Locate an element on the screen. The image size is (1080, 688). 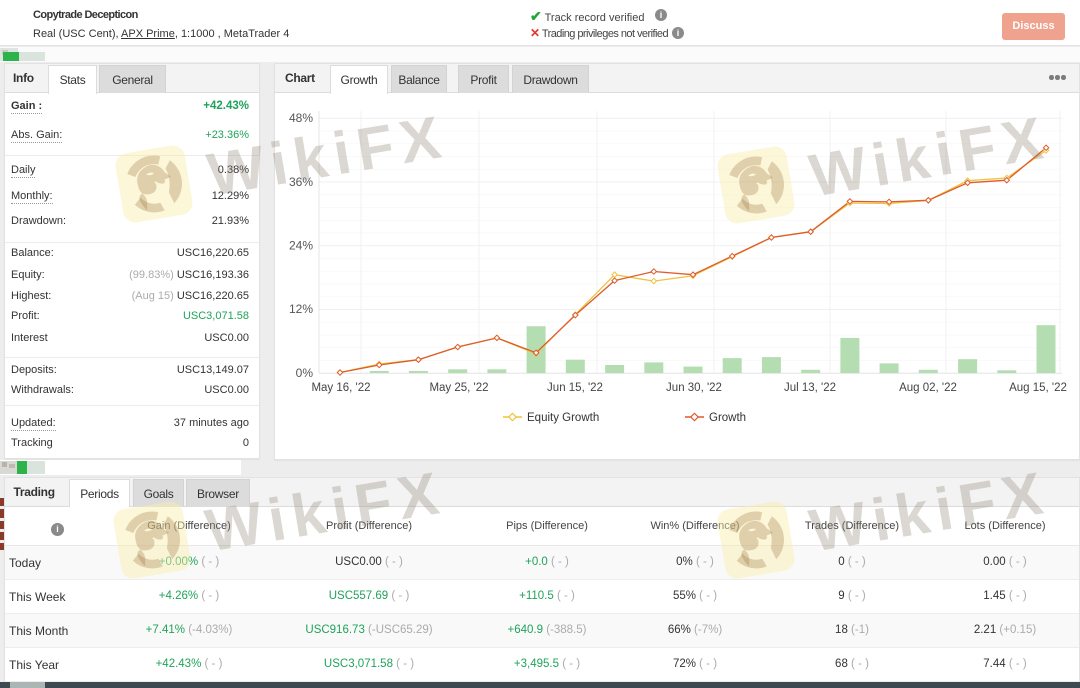
svg-text: May 25, '22 is located at coordinates (458, 388).